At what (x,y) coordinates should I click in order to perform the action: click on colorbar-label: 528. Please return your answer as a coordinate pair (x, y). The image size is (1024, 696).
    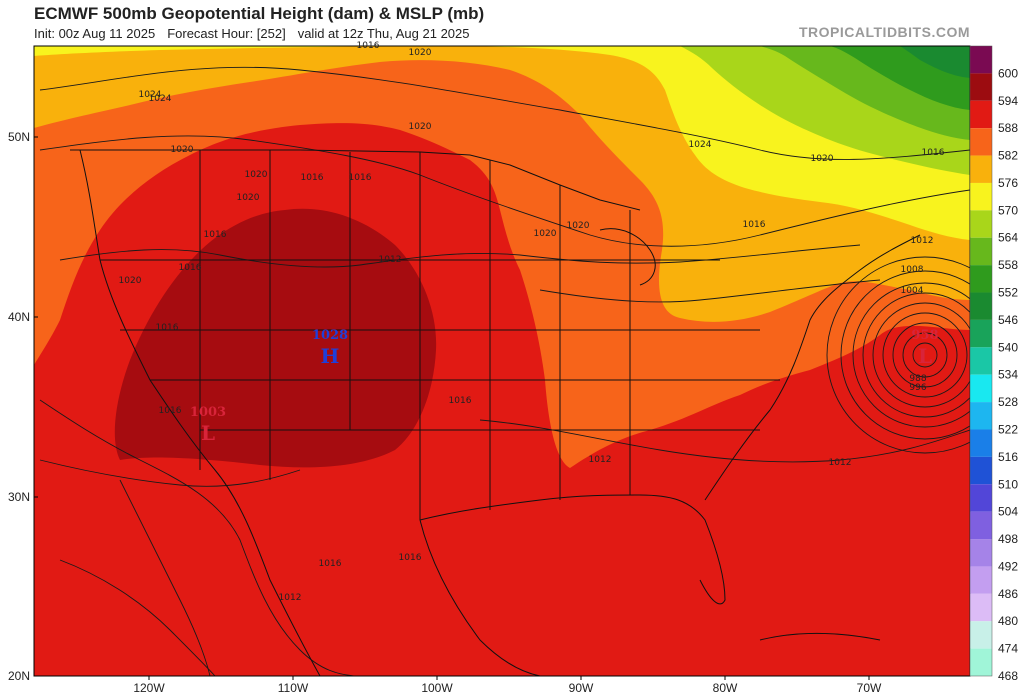
    Looking at the image, I should click on (1008, 402).